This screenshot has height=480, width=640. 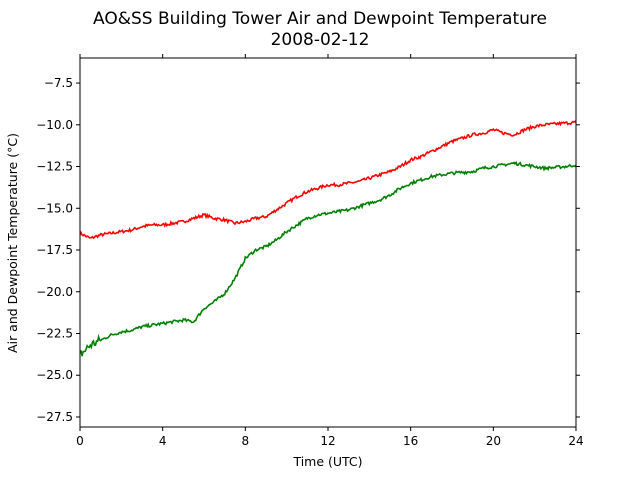 I want to click on y-tick-label: −17.5, so click(x=54, y=250).